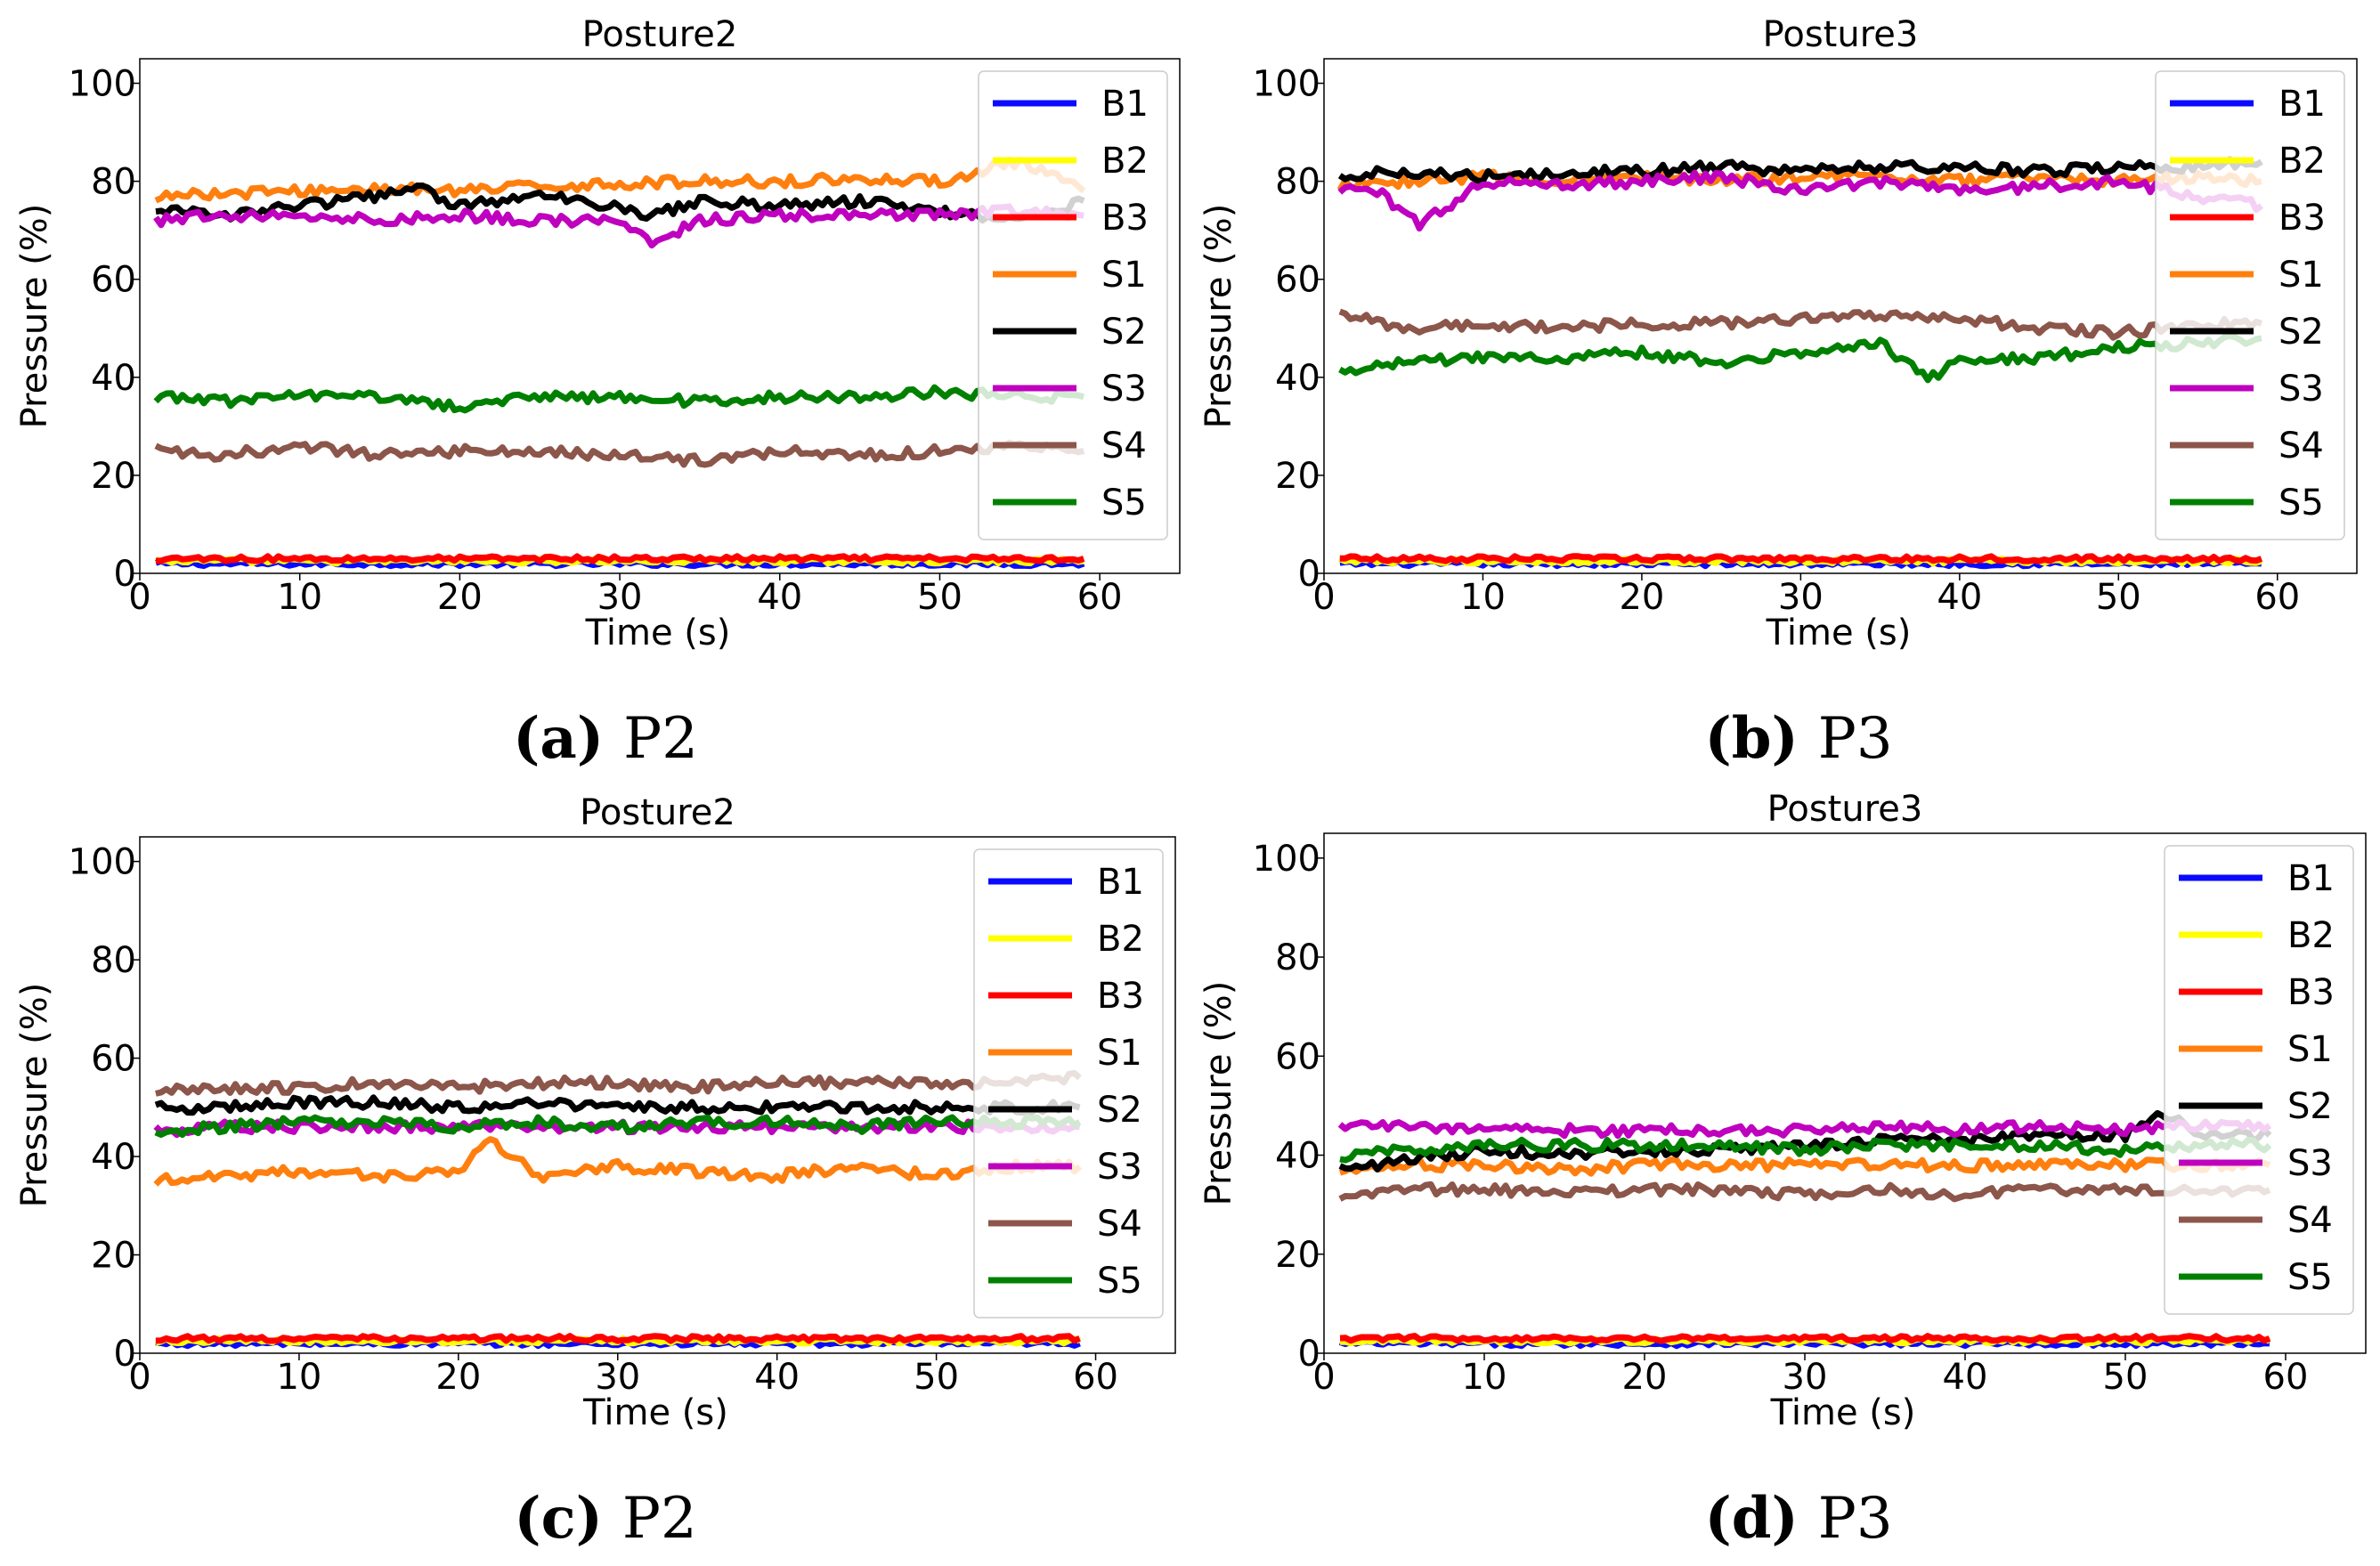 The width and height of the screenshot is (2380, 1566). Describe the element at coordinates (1845, 809) in the screenshot. I see `chart-title: Posture3` at that location.